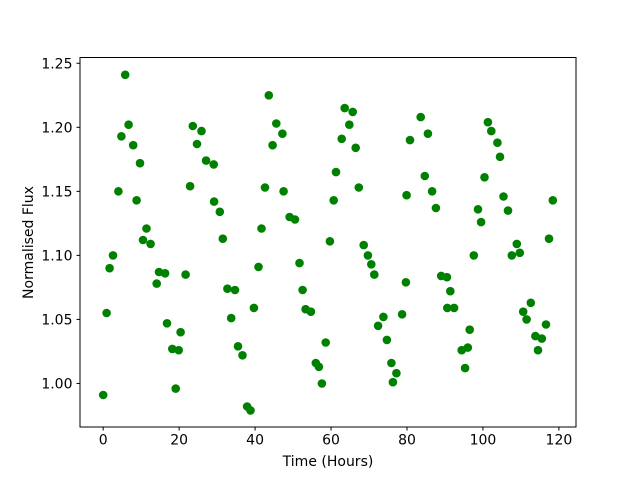  Describe the element at coordinates (255, 441) in the screenshot. I see `x-tick-label: 40` at that location.